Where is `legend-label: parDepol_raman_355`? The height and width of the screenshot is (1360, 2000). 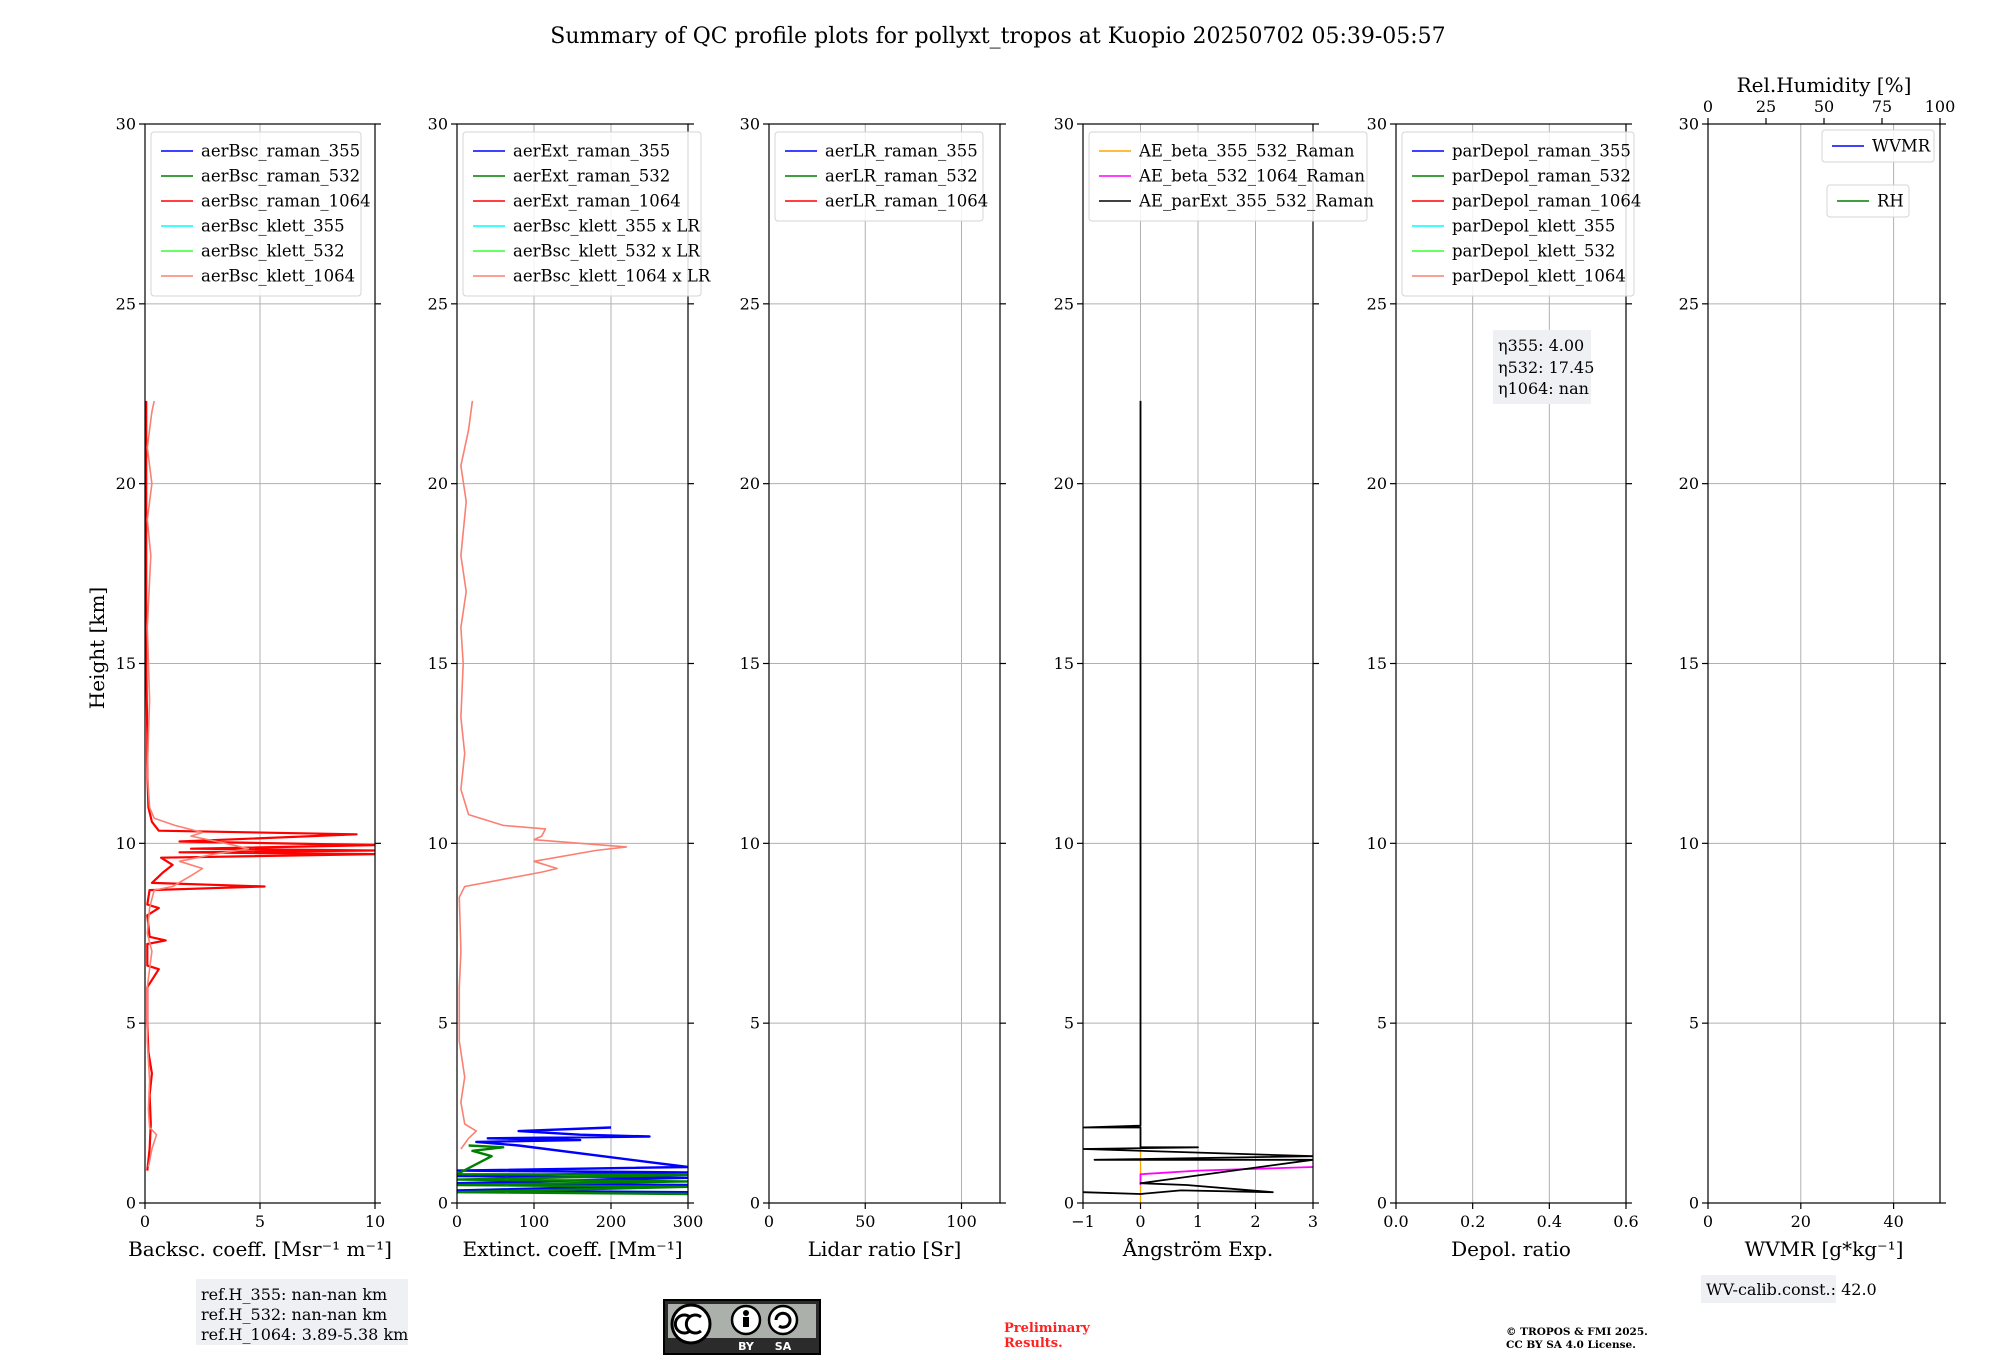
legend-label: parDepol_raman_355 is located at coordinates (1541, 151).